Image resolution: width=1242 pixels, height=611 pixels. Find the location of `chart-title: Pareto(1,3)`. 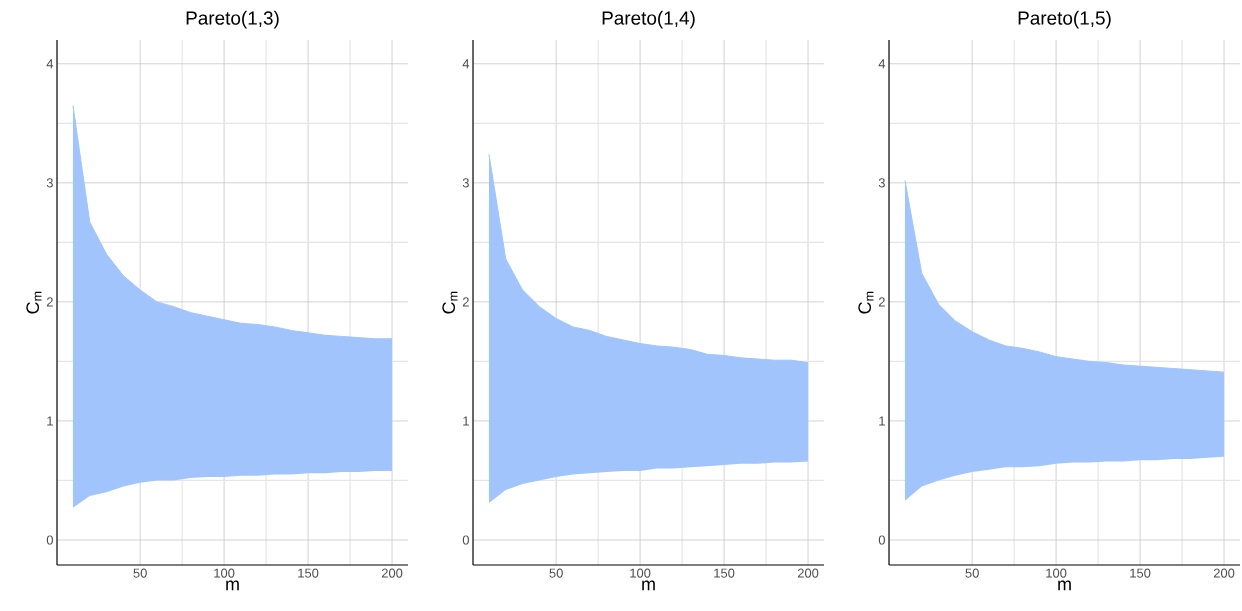

chart-title: Pareto(1,3) is located at coordinates (232, 19).